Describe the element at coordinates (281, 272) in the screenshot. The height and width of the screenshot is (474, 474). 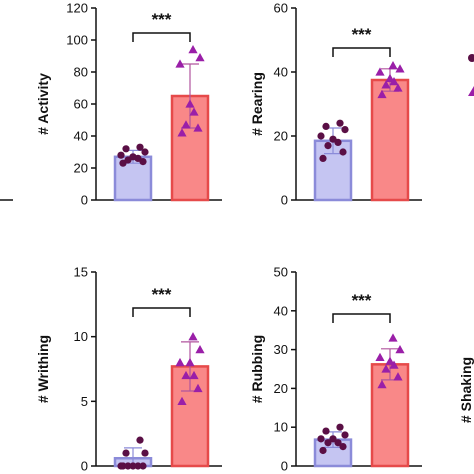
I see `y-tick-label: 50` at that location.